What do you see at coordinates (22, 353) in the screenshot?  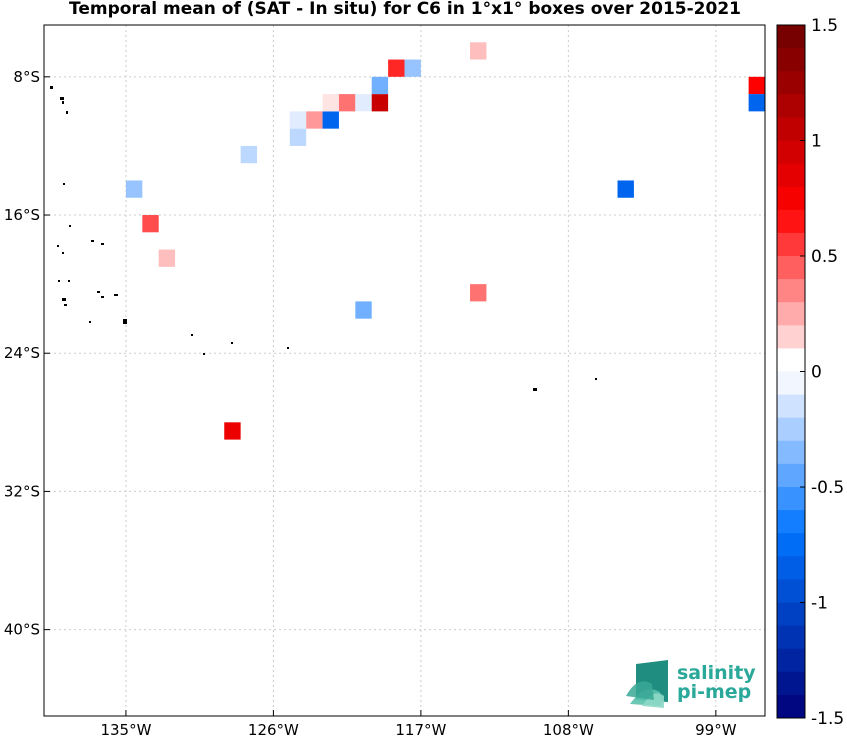 I see `y-tick-label: 24°S` at bounding box center [22, 353].